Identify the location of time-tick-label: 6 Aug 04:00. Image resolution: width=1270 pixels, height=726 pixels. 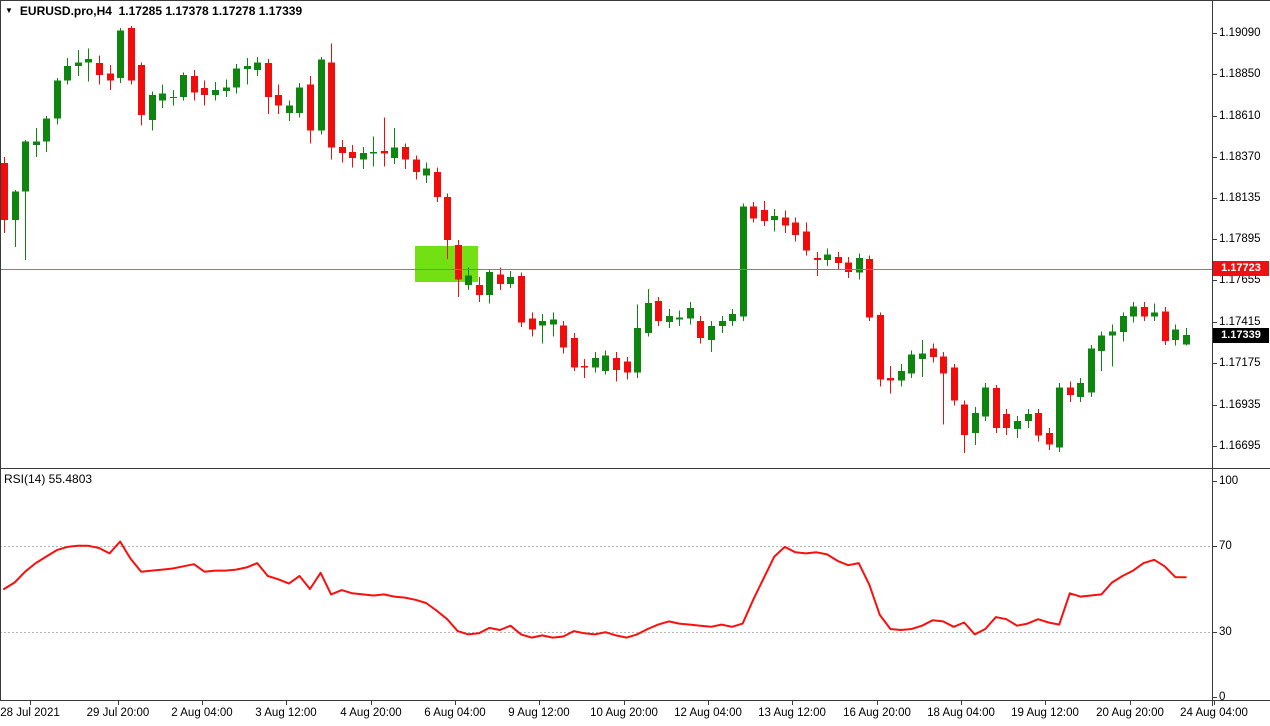
(455, 713).